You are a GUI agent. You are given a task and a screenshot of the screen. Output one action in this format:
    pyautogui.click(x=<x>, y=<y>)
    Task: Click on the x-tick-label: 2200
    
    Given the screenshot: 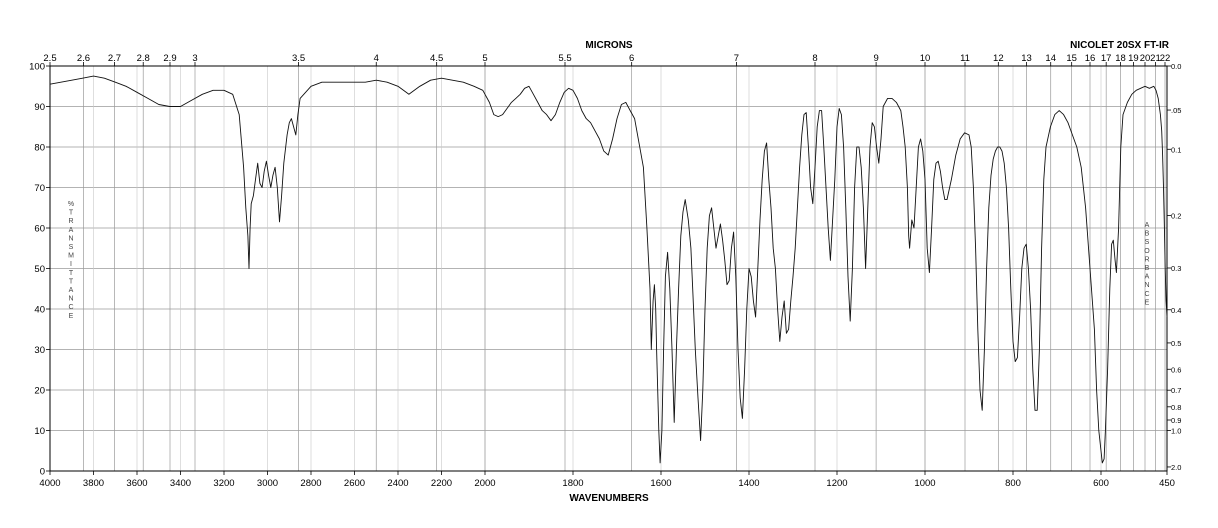 What is the action you would take?
    pyautogui.click(x=441, y=483)
    